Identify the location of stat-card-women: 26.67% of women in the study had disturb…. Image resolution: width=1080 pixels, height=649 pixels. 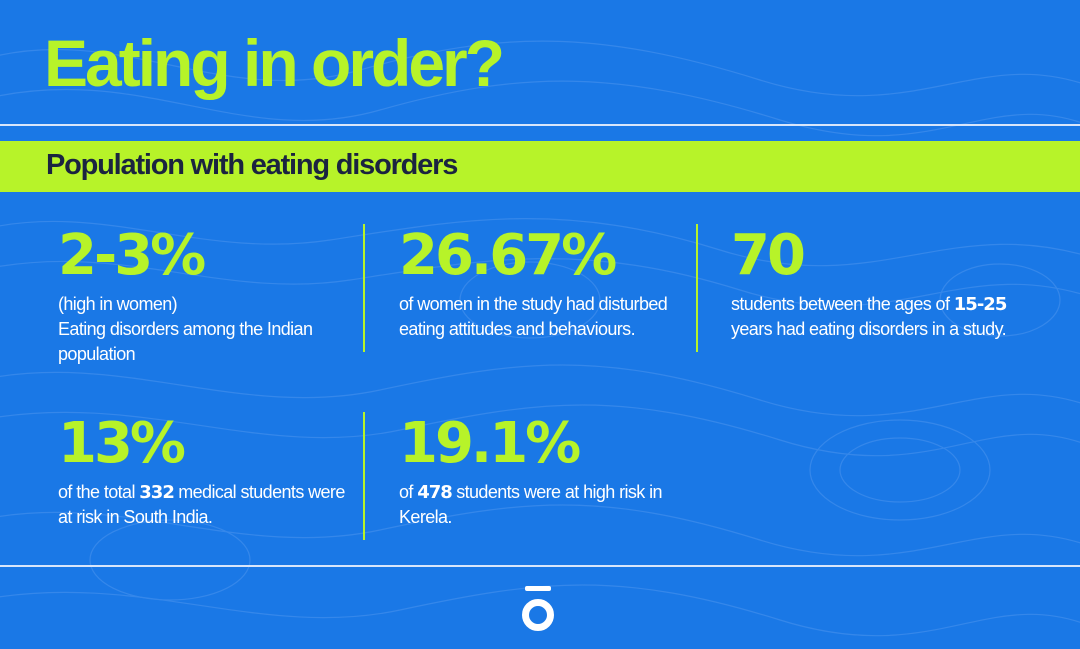
(539, 285).